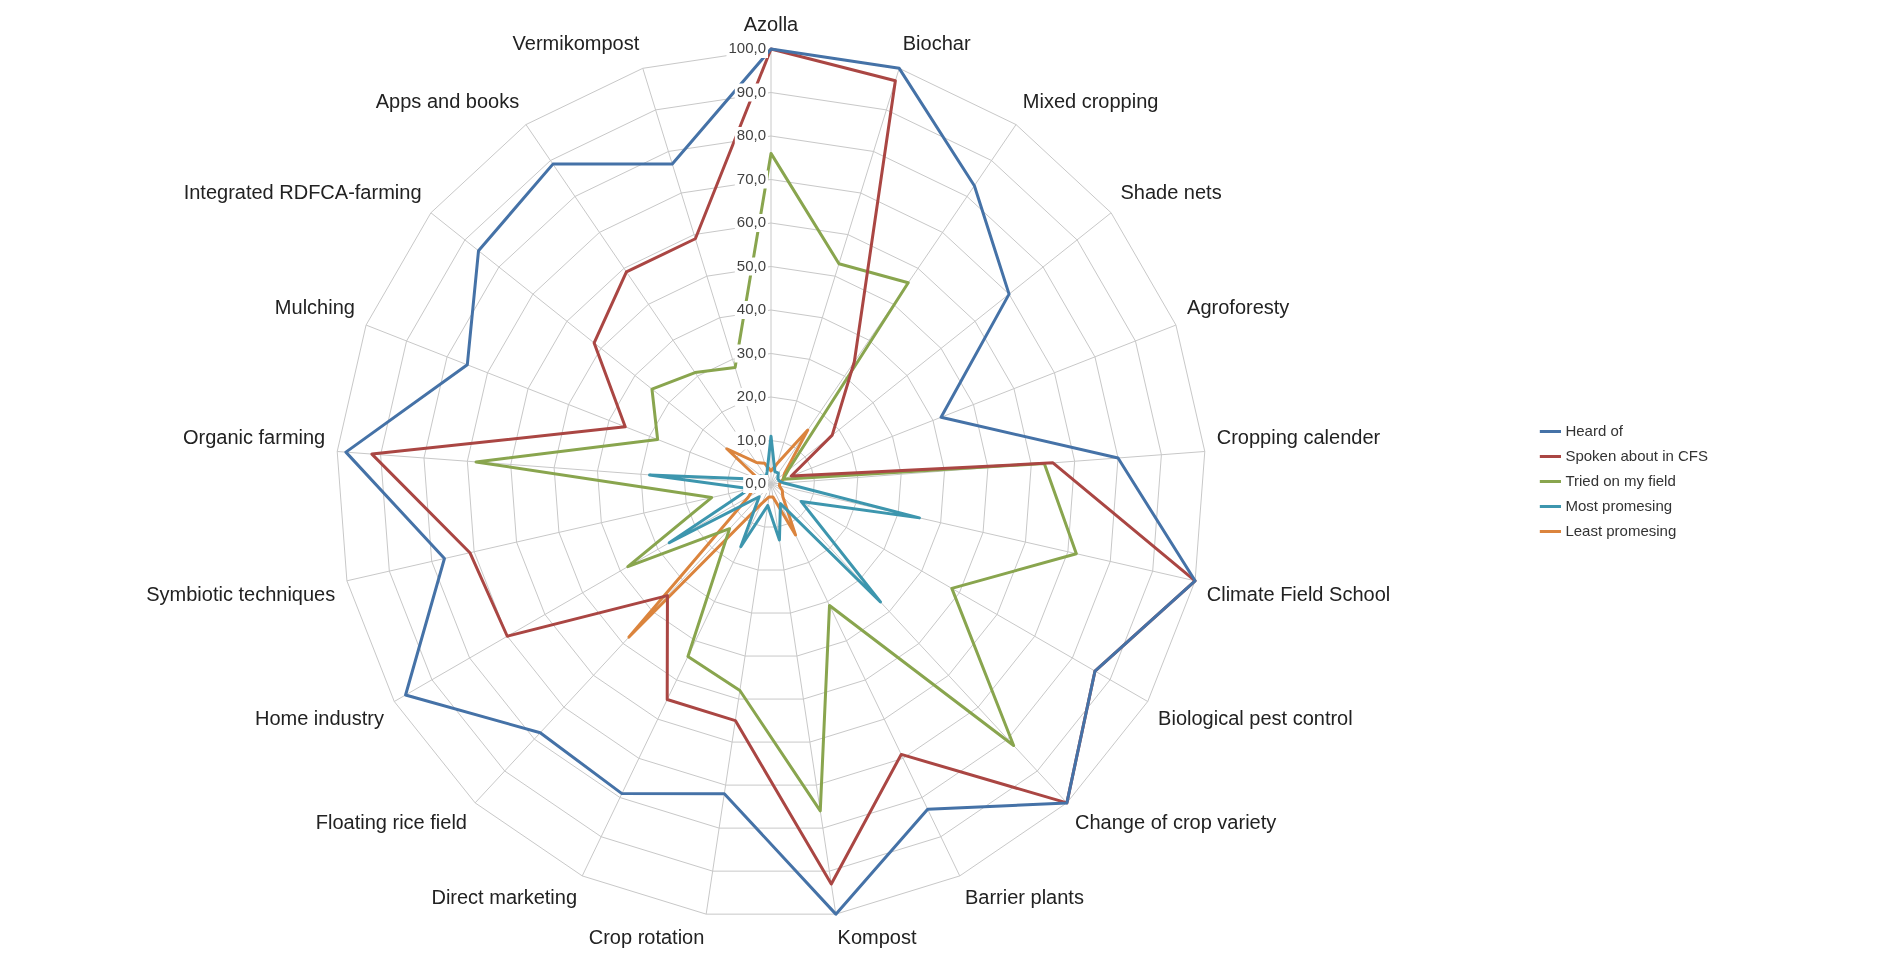  Describe the element at coordinates (447, 101) in the screenshot. I see `spoke-label: Apps and books` at that location.